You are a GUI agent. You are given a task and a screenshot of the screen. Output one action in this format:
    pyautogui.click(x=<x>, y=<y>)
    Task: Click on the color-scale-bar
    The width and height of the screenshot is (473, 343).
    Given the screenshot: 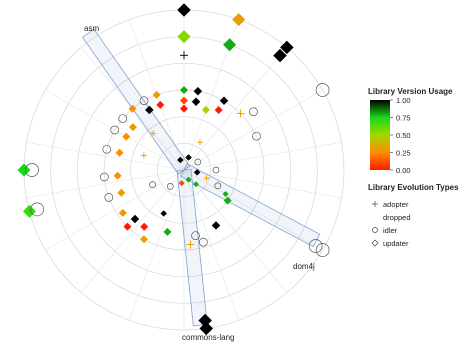 What is the action you would take?
    pyautogui.click(x=380, y=135)
    